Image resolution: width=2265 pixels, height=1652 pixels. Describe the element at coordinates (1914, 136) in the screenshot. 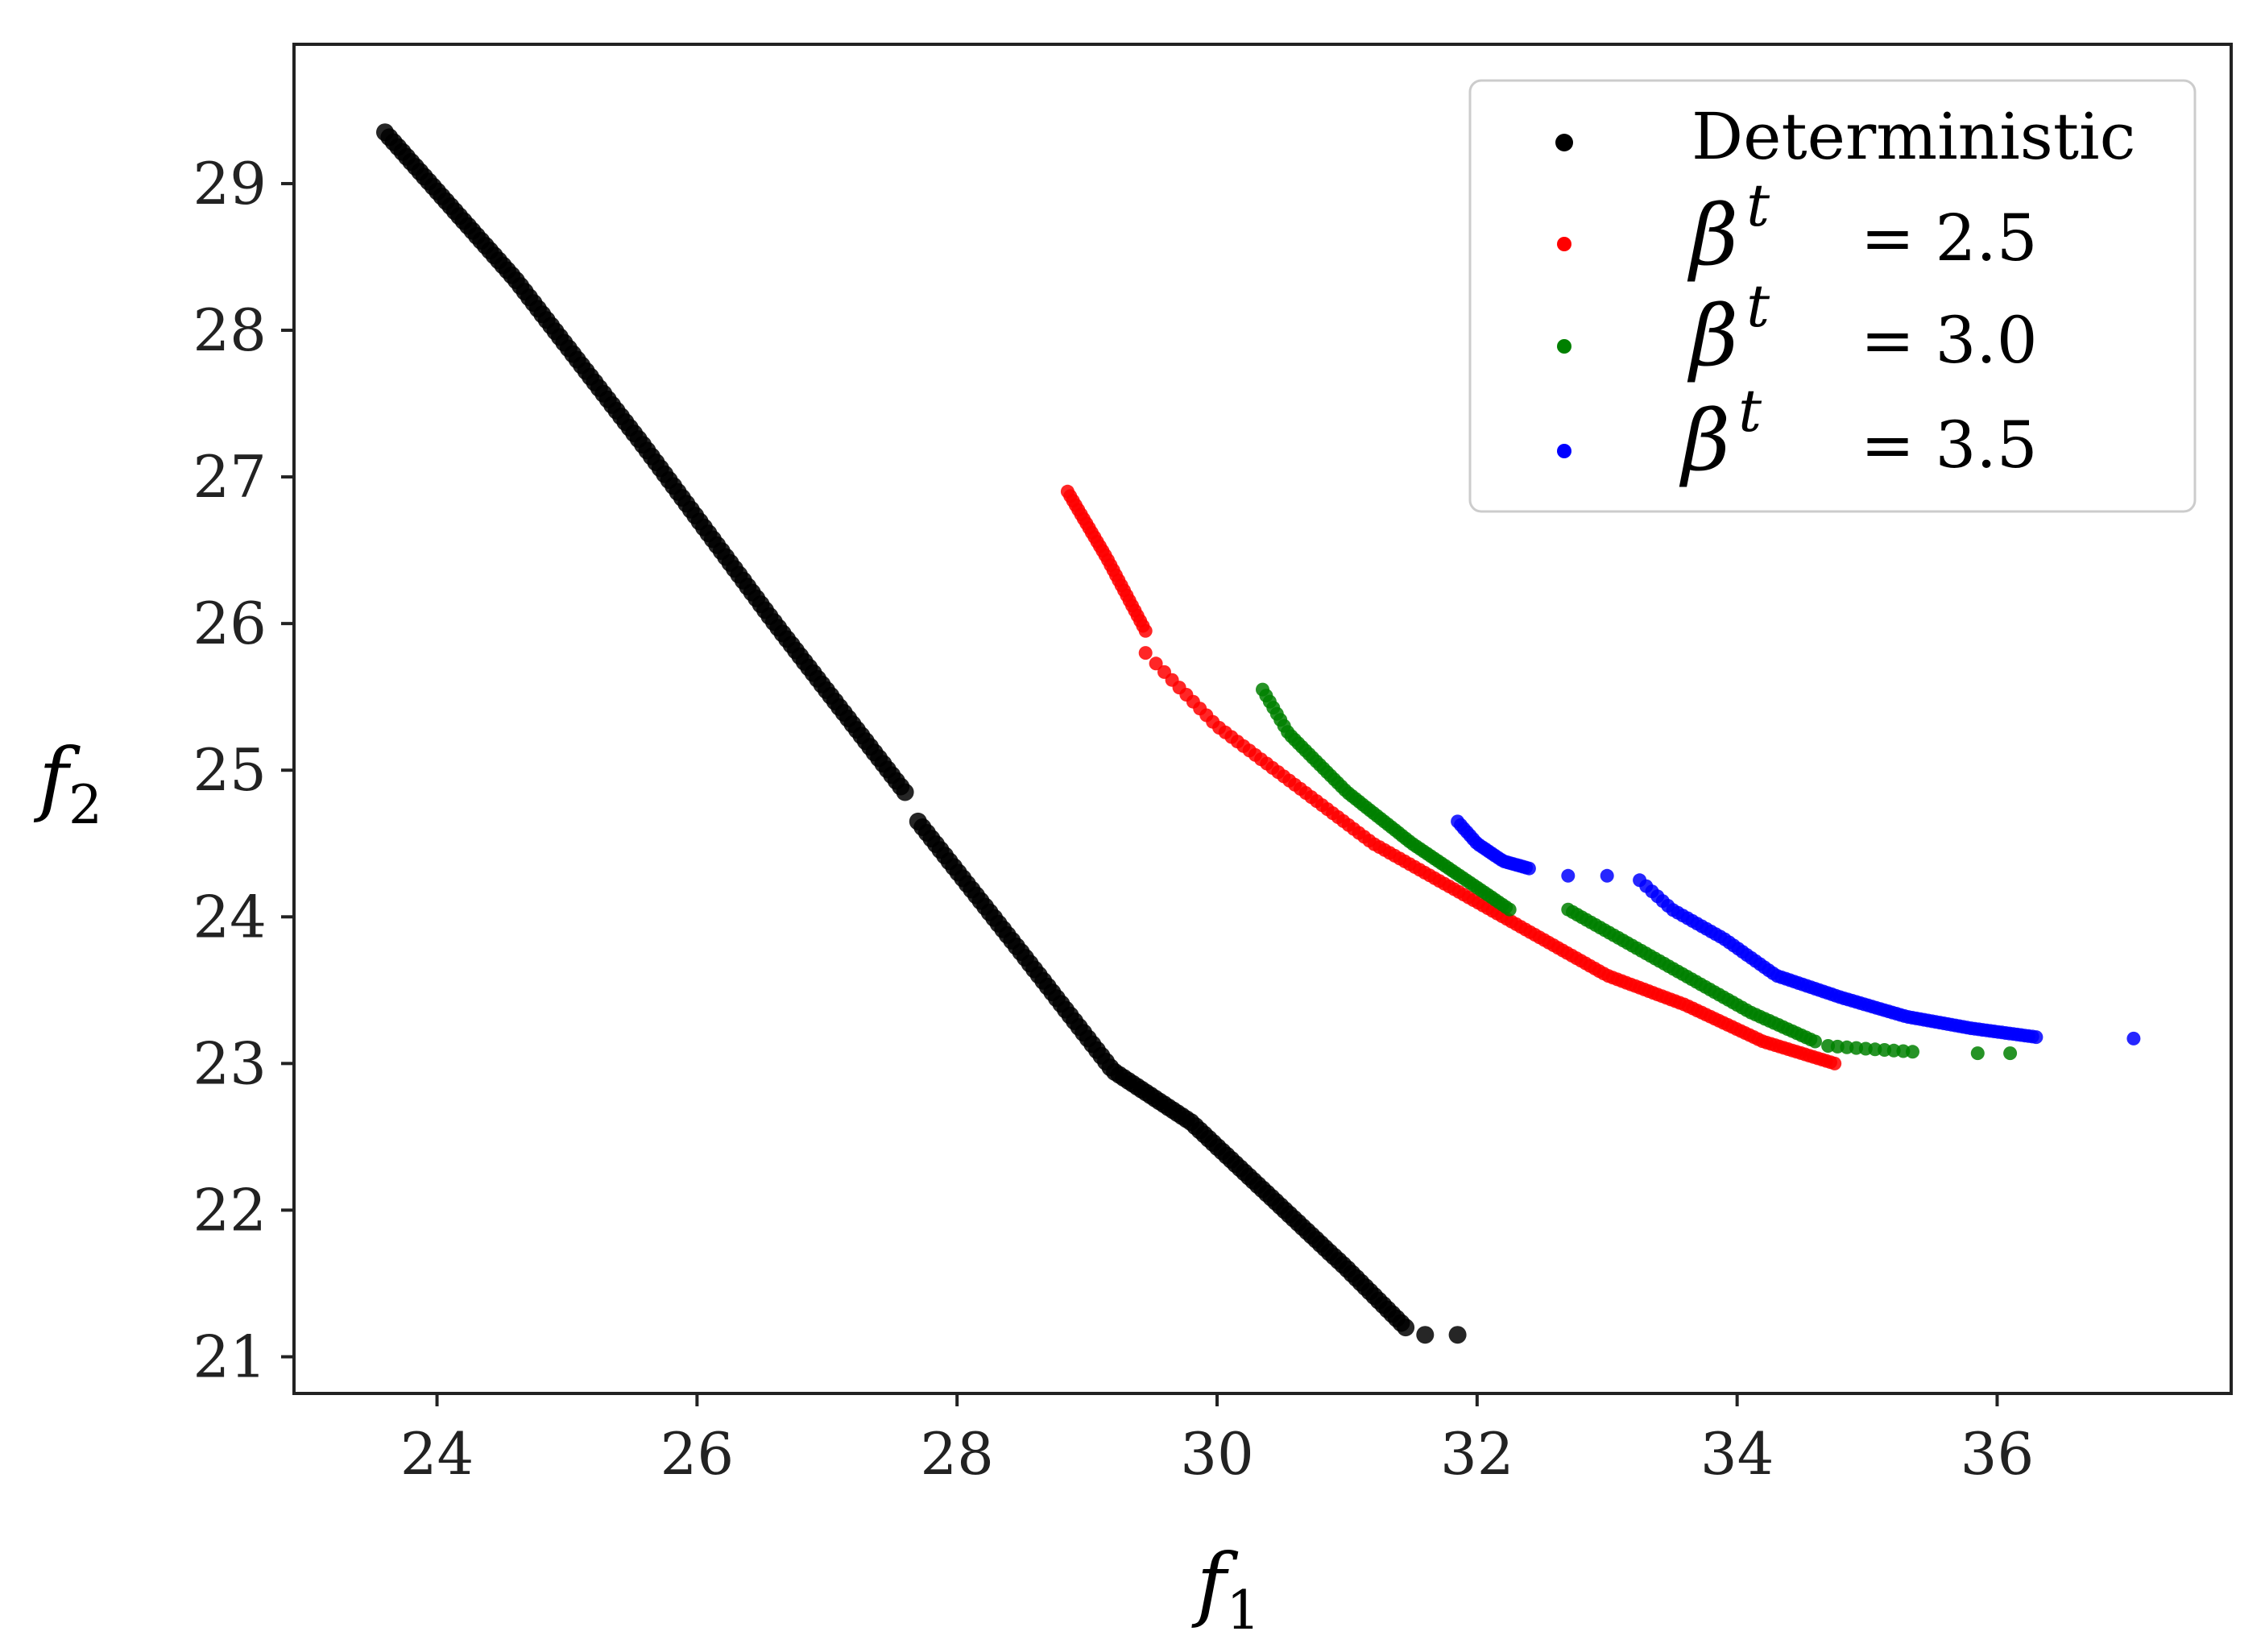

I see `legend-label-deterministic: Deterministic` at that location.